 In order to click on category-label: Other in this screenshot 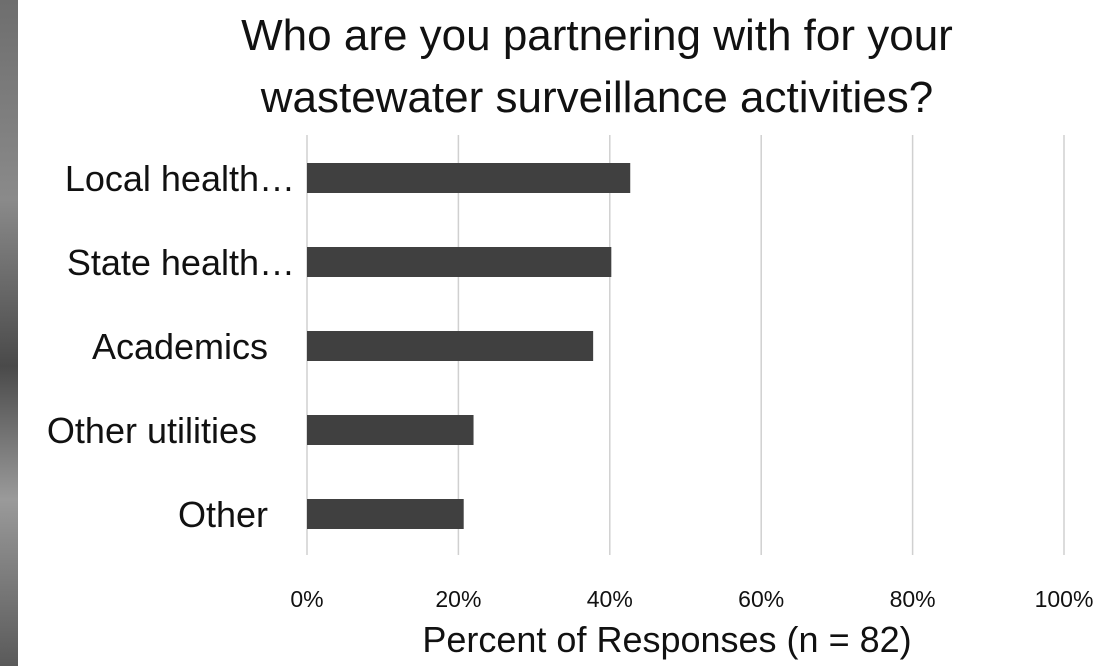, I will do `click(223, 514)`.